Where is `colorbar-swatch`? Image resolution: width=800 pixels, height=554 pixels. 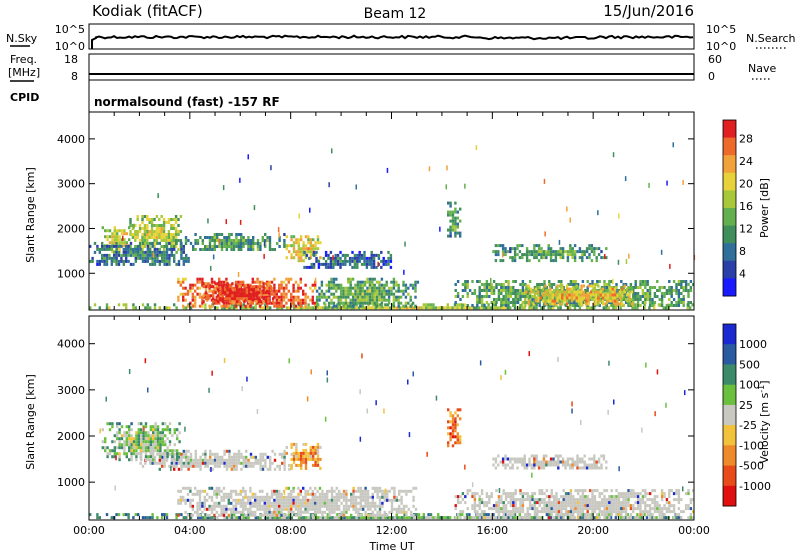 colorbar-swatch is located at coordinates (729, 269).